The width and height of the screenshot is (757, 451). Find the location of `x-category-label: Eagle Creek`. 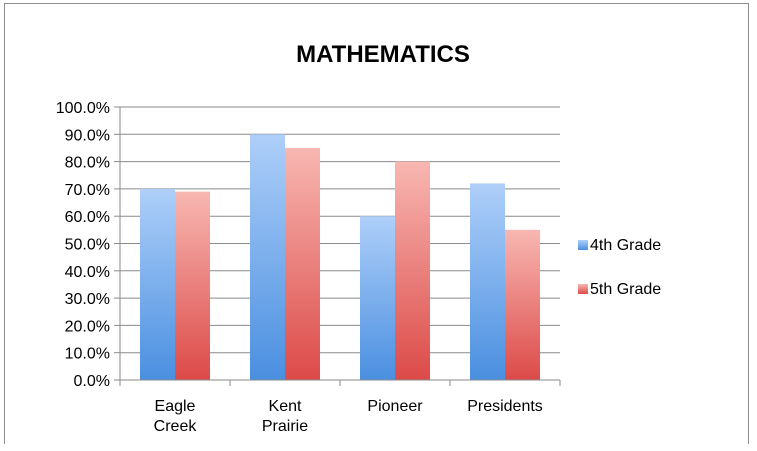

x-category-label: Eagle Creek is located at coordinates (176, 416).